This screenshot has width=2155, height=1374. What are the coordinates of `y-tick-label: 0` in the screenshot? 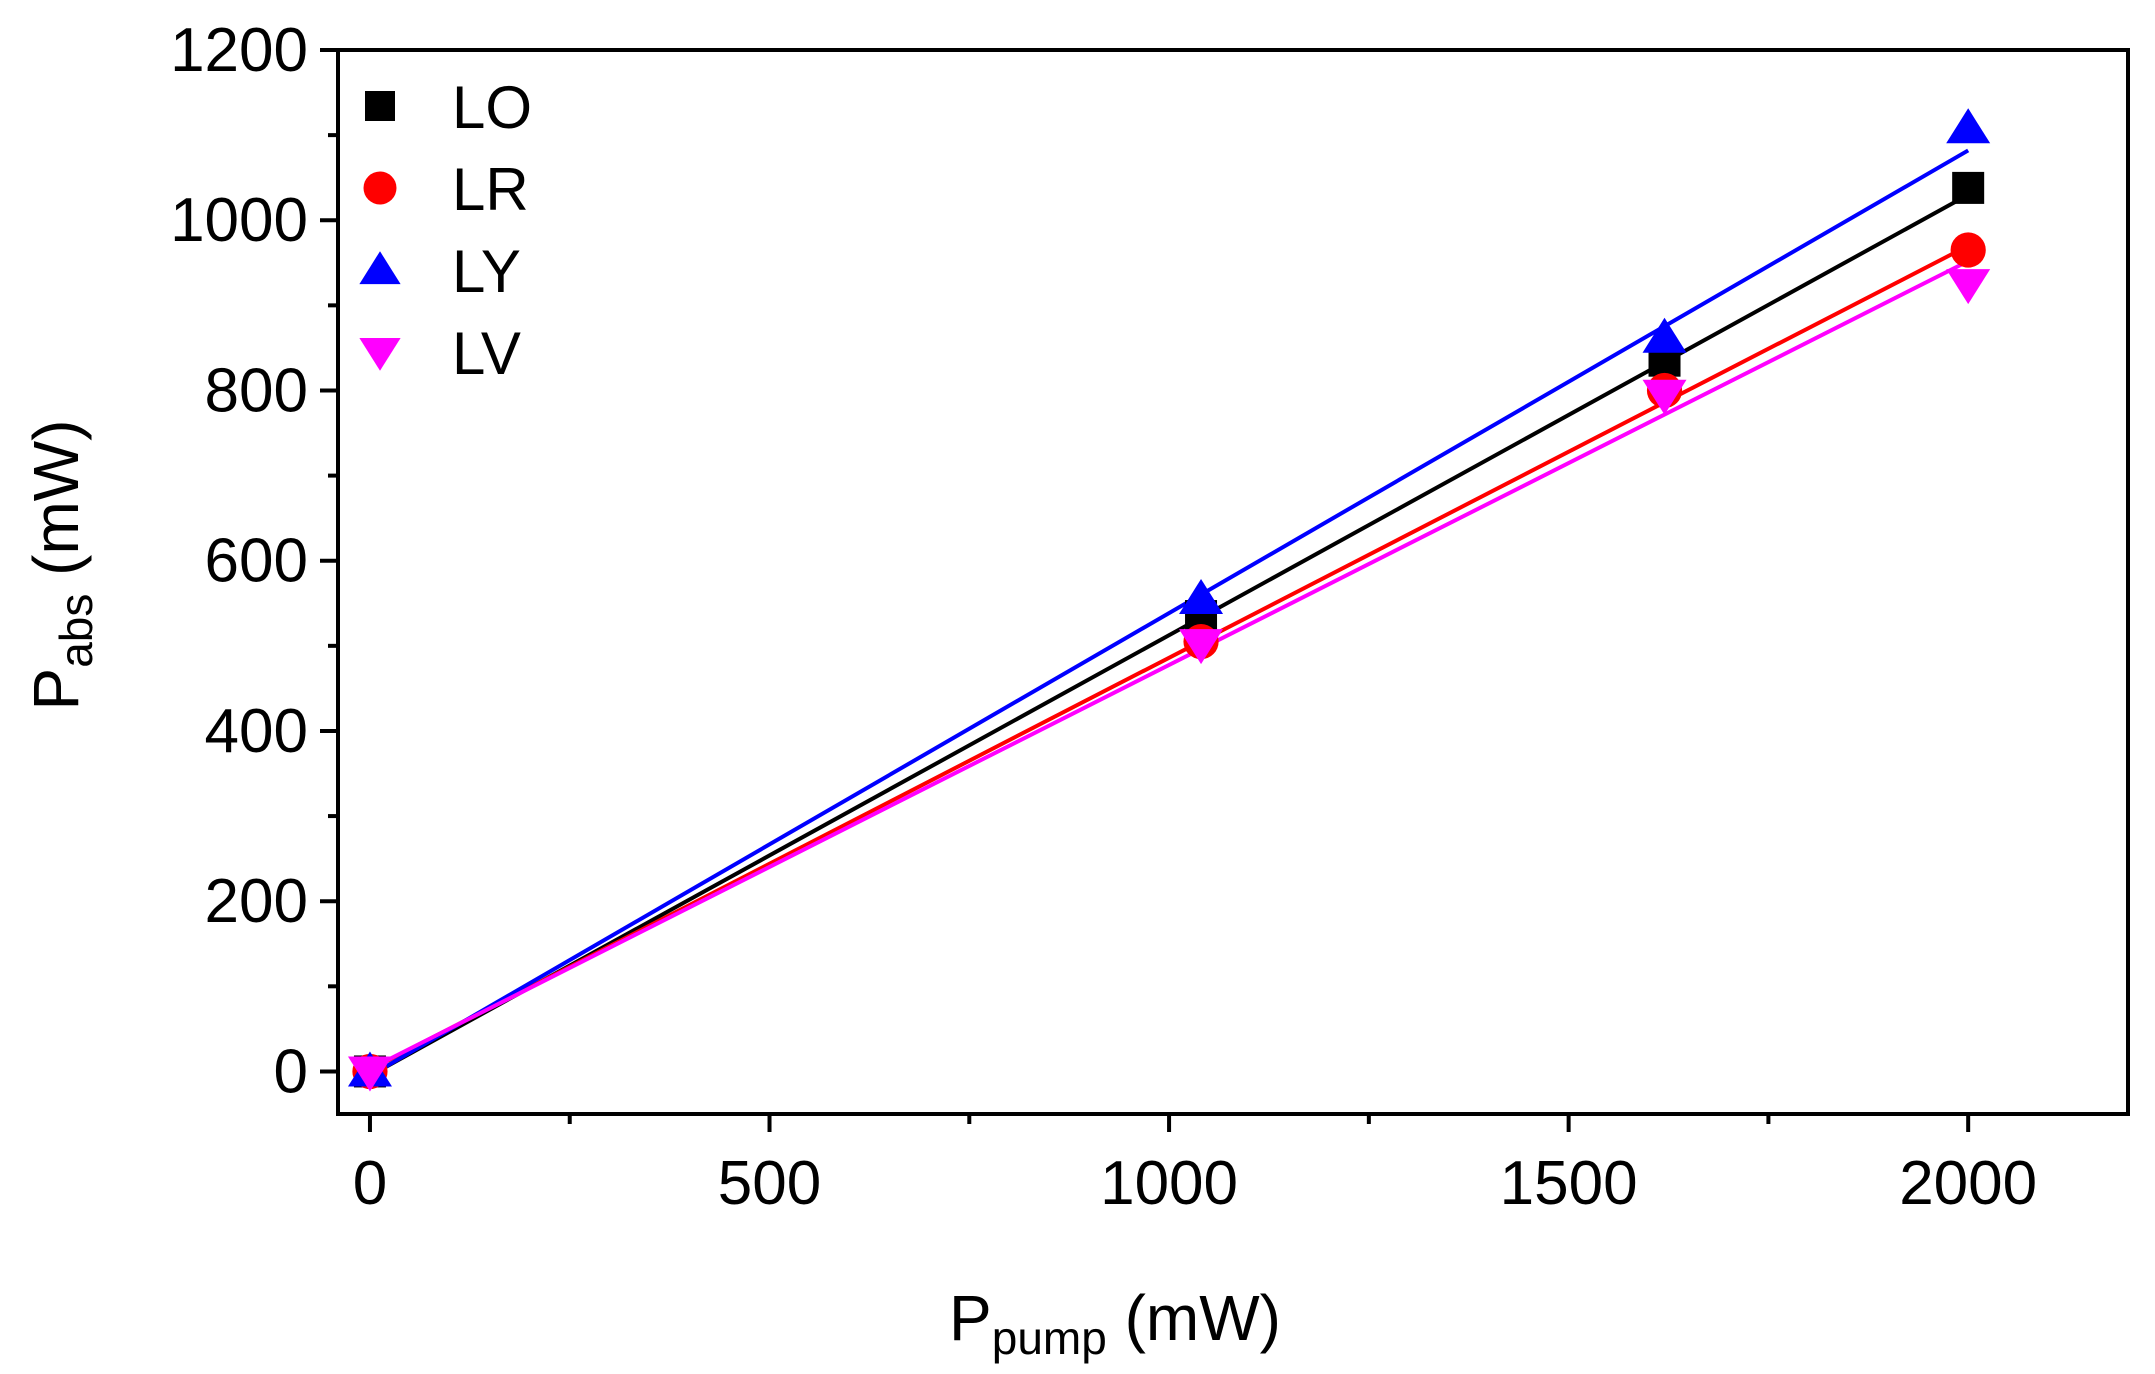 It's located at (291, 1071).